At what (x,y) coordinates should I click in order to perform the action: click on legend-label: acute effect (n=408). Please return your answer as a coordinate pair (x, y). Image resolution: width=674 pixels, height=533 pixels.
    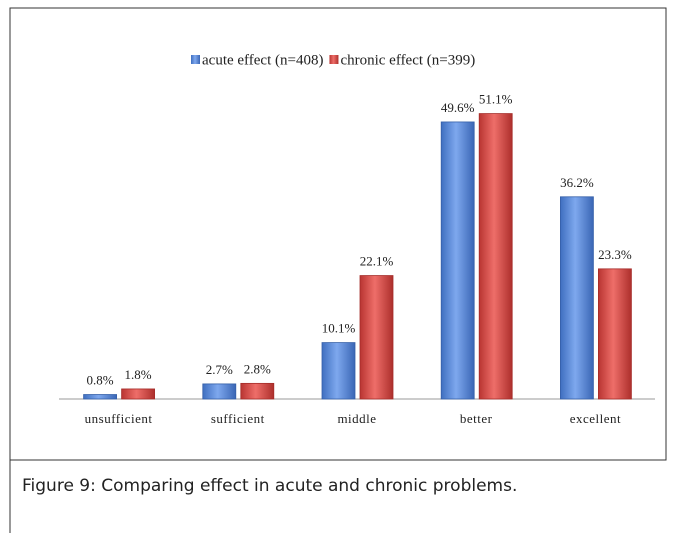
    Looking at the image, I should click on (262, 60).